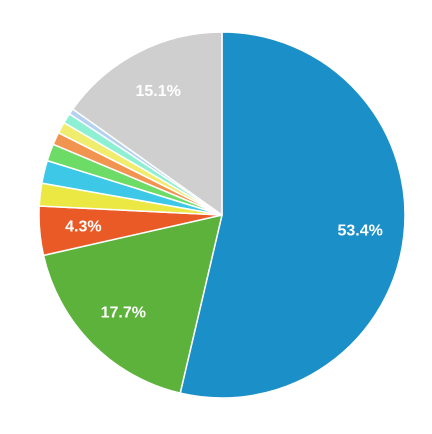 This screenshot has height=434, width=432. What do you see at coordinates (360, 231) in the screenshot?
I see `pie-slice-label-1: 53.4%` at bounding box center [360, 231].